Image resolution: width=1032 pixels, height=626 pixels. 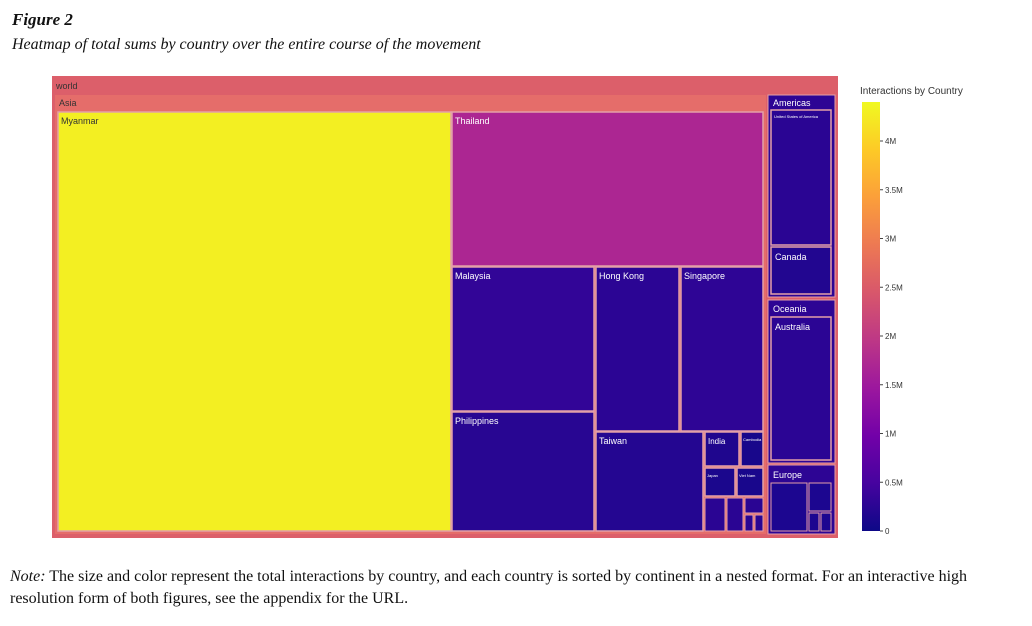 What do you see at coordinates (894, 482) in the screenshot?
I see `colorbar-tick-label: 0.5M` at bounding box center [894, 482].